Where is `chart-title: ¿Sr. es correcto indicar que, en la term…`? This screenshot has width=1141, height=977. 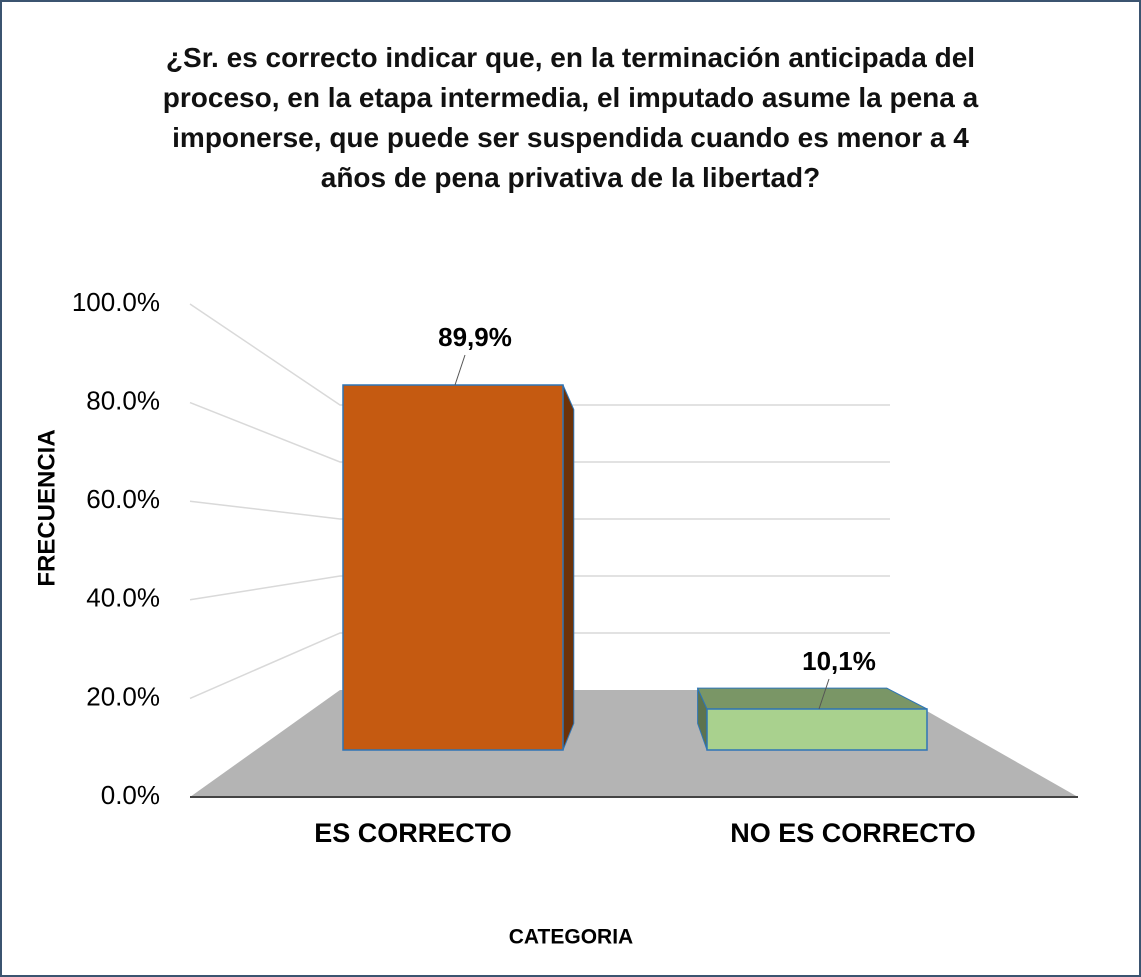 chart-title: ¿Sr. es correcto indicar que, en la term… is located at coordinates (570, 117).